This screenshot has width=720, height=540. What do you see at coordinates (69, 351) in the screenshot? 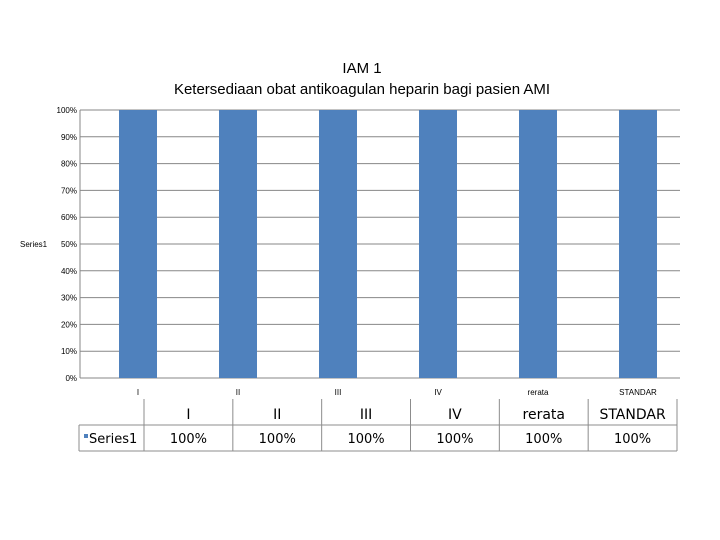
I see `y-tick-label: 10%` at bounding box center [69, 351].